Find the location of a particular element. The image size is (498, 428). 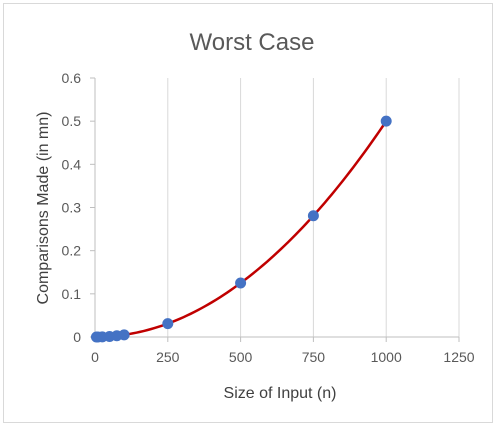

x-tick-label: 750 is located at coordinates (314, 357).